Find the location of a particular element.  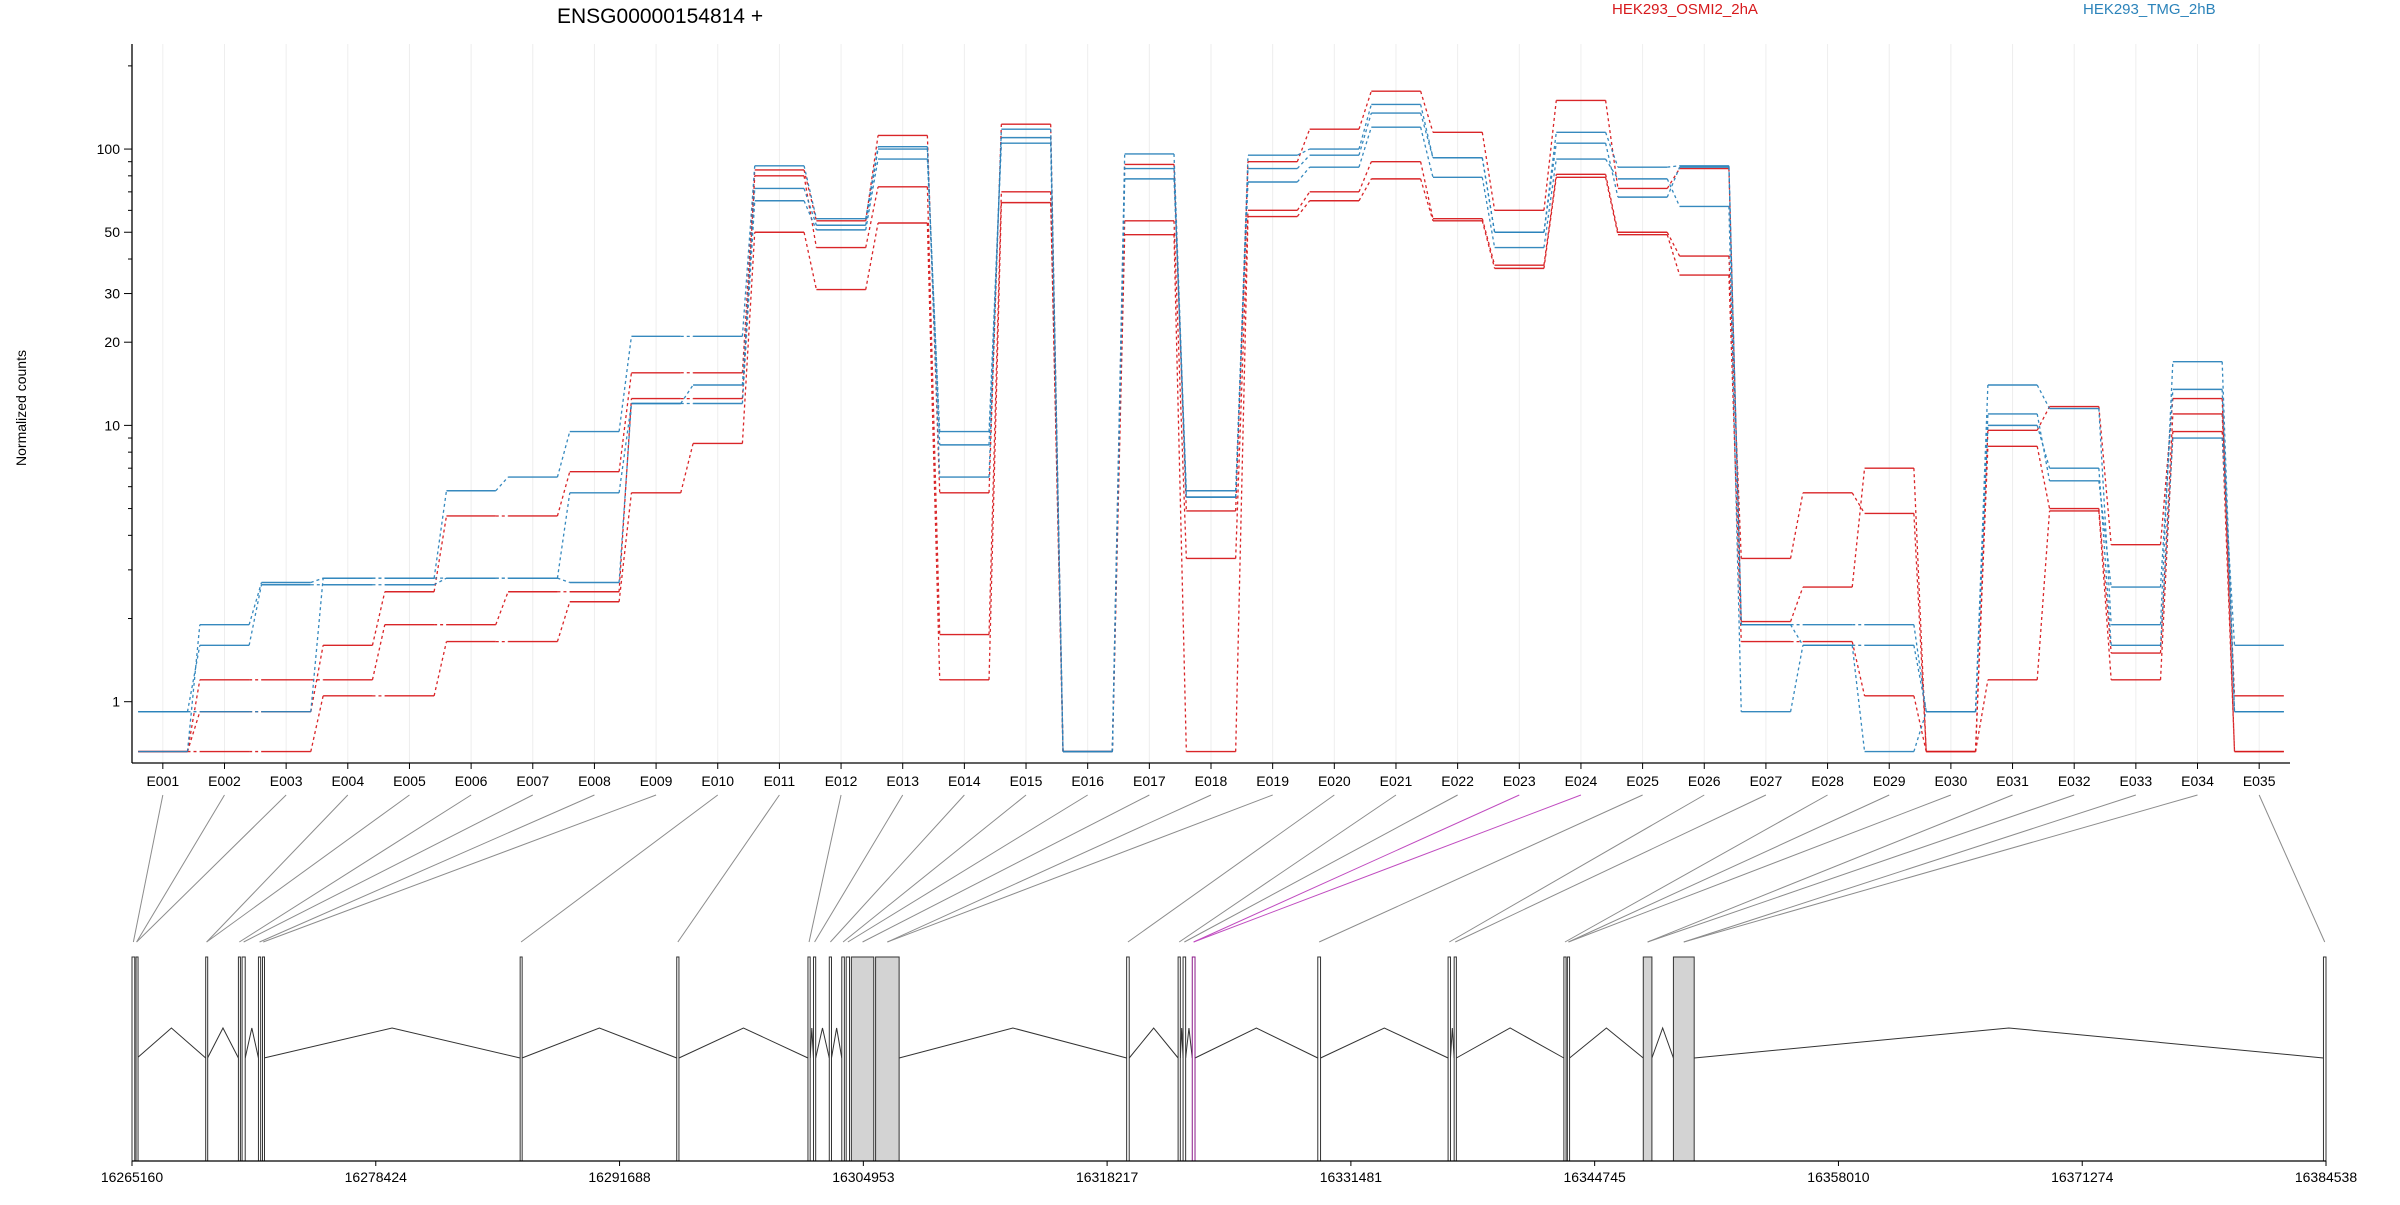

x-tick-label: E001 is located at coordinates (162, 781).